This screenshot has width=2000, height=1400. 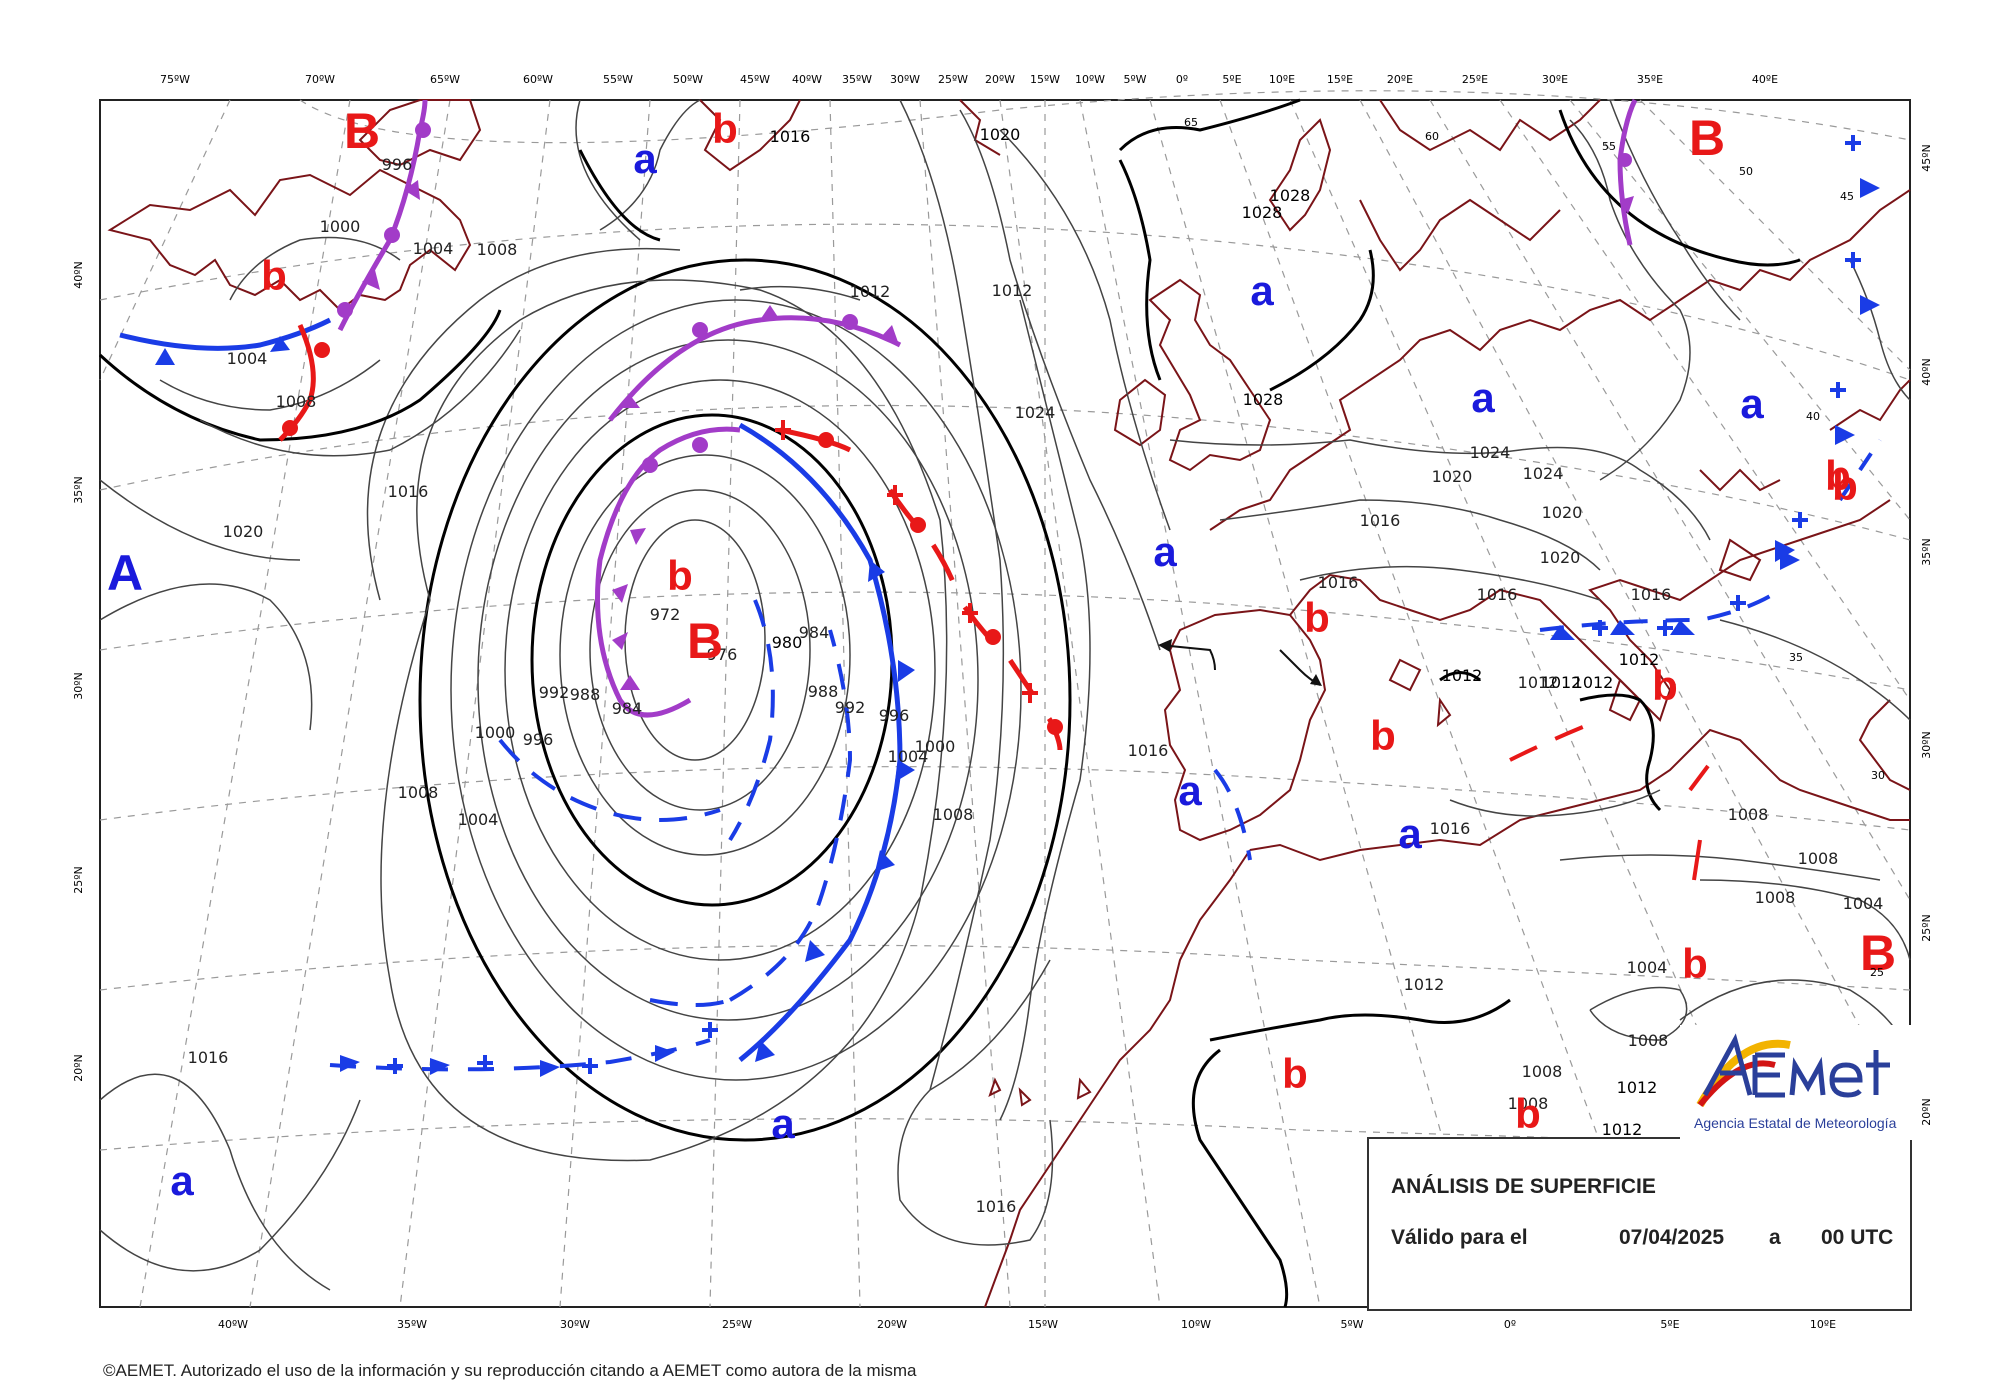 I want to click on lat-label-left: 25ºN, so click(x=78, y=879).